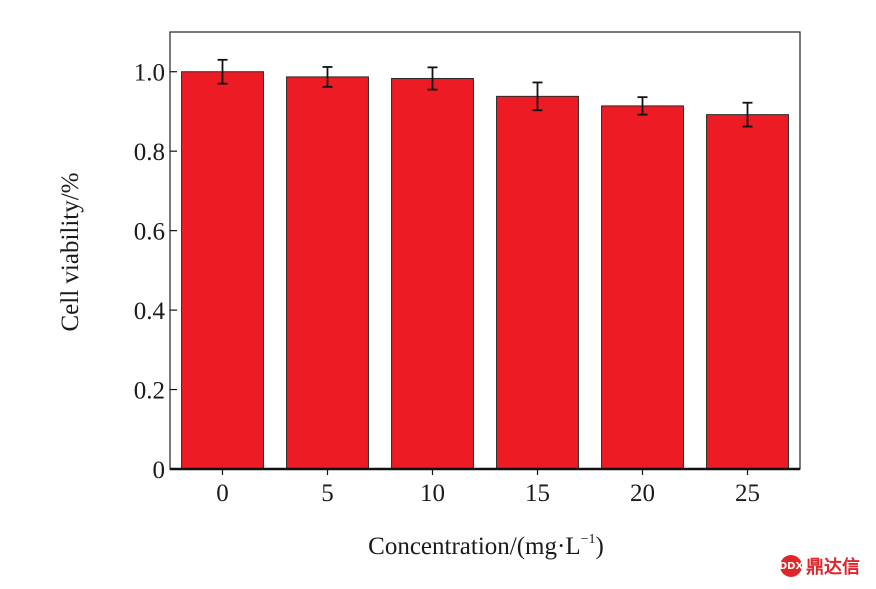 The width and height of the screenshot is (876, 589). Describe the element at coordinates (485, 93) in the screenshot. I see `error-bars-group` at that location.